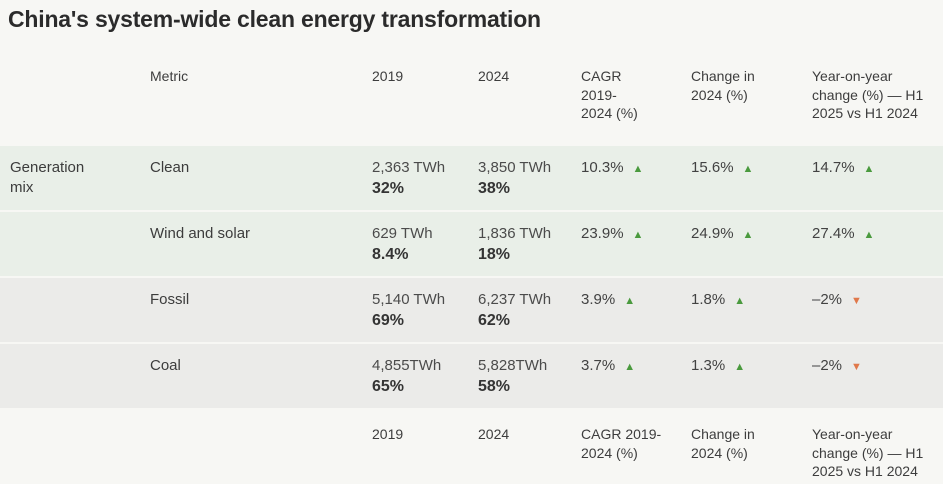 The width and height of the screenshot is (943, 484). What do you see at coordinates (170, 300) in the screenshot?
I see `metric-cell: Fossil` at bounding box center [170, 300].